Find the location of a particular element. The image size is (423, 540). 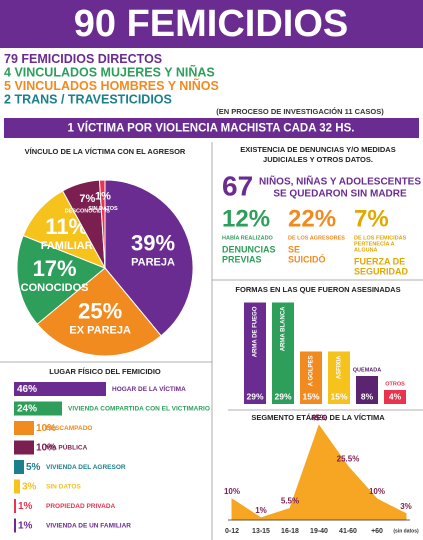

count-line: 4 VINCULADOS MUJERES Y NIÑAS is located at coordinates (109, 72).